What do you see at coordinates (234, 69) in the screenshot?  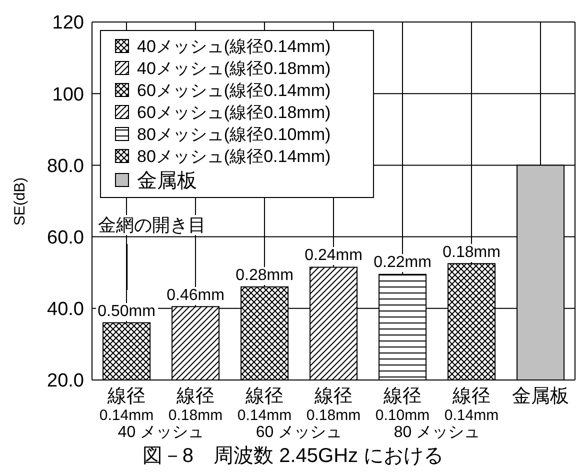 I see `legend-label: 40メッシュ(線径0.18mm)` at bounding box center [234, 69].